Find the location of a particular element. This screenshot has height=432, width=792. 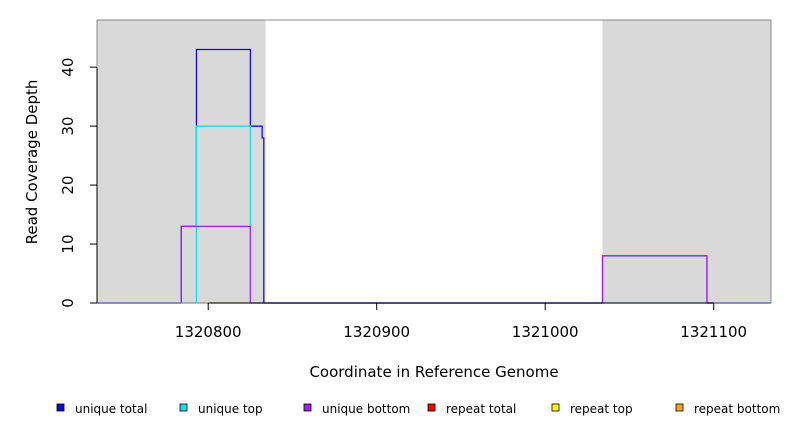

legend-label: unique total is located at coordinates (111, 409).